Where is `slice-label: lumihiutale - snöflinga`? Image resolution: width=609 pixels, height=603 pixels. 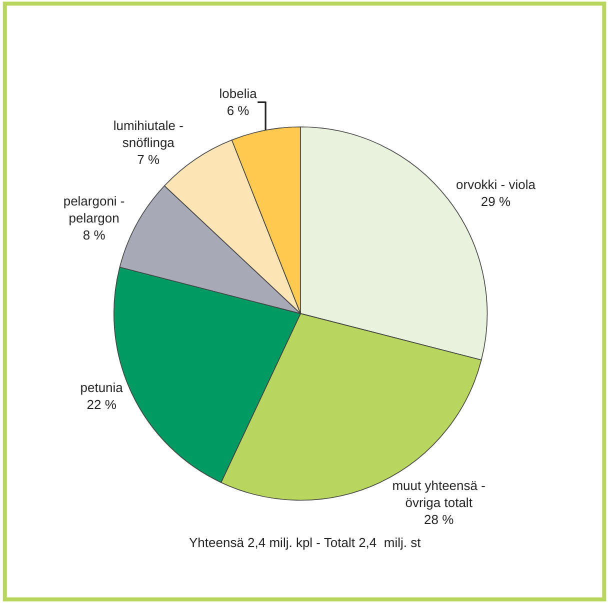 slice-label: lumihiutale - snöflinga is located at coordinates (148, 134).